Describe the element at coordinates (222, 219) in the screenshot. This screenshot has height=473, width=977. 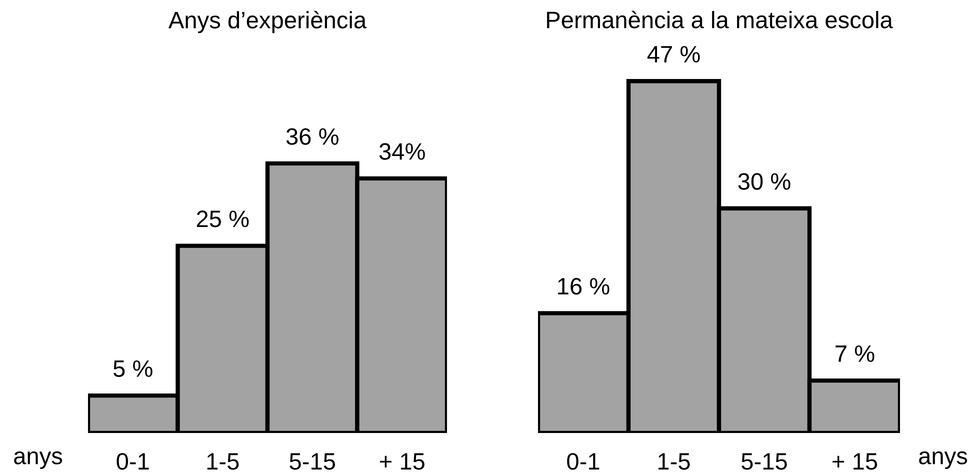
I see `data-label: 25 %` at that location.